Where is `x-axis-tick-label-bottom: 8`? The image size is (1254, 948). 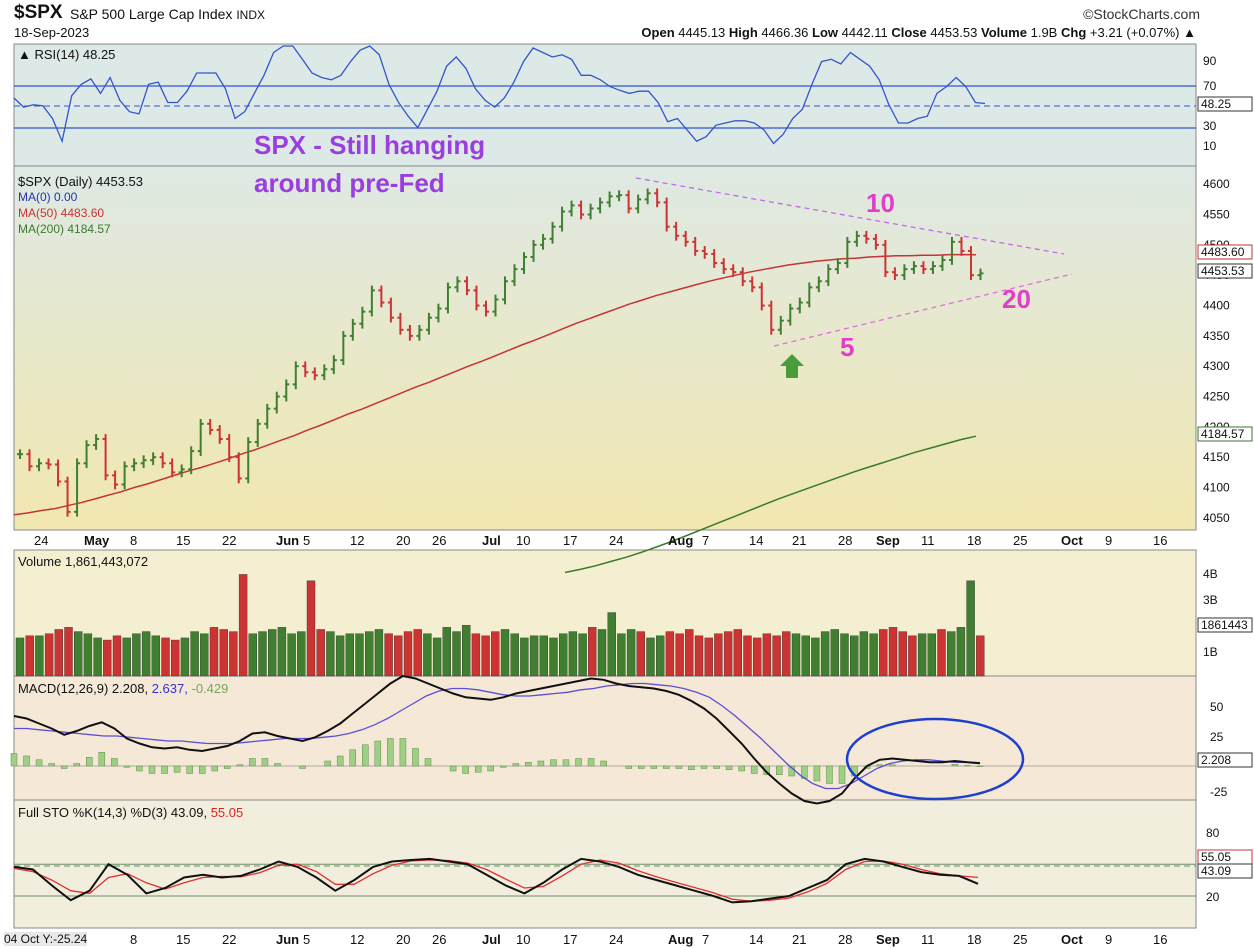
x-axis-tick-label-bottom: 8 is located at coordinates (133, 939).